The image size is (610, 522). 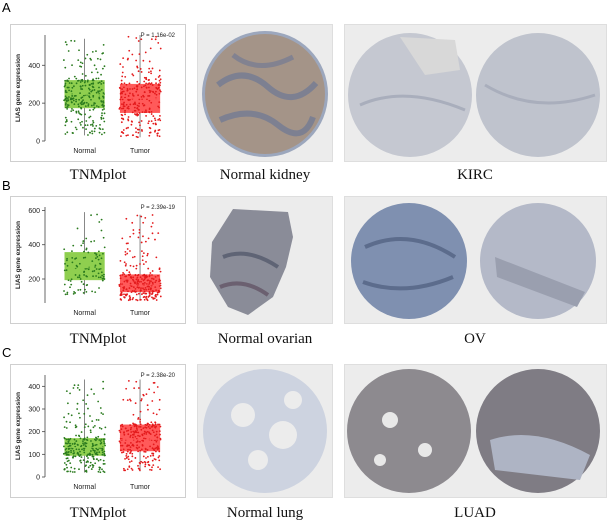 What do you see at coordinates (265, 513) in the screenshot?
I see `caption-normal-c: Normal lung` at bounding box center [265, 513].